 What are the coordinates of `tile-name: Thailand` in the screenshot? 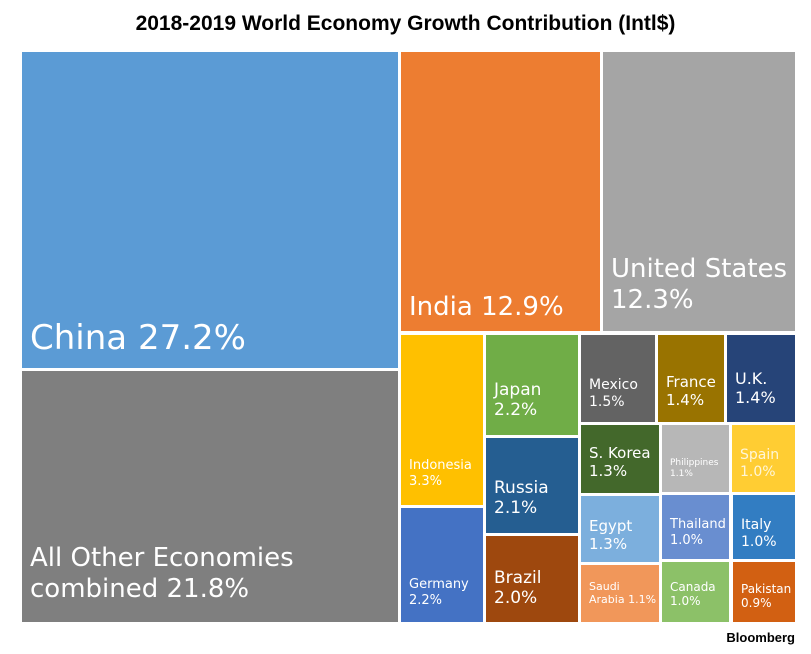 It's located at (698, 524).